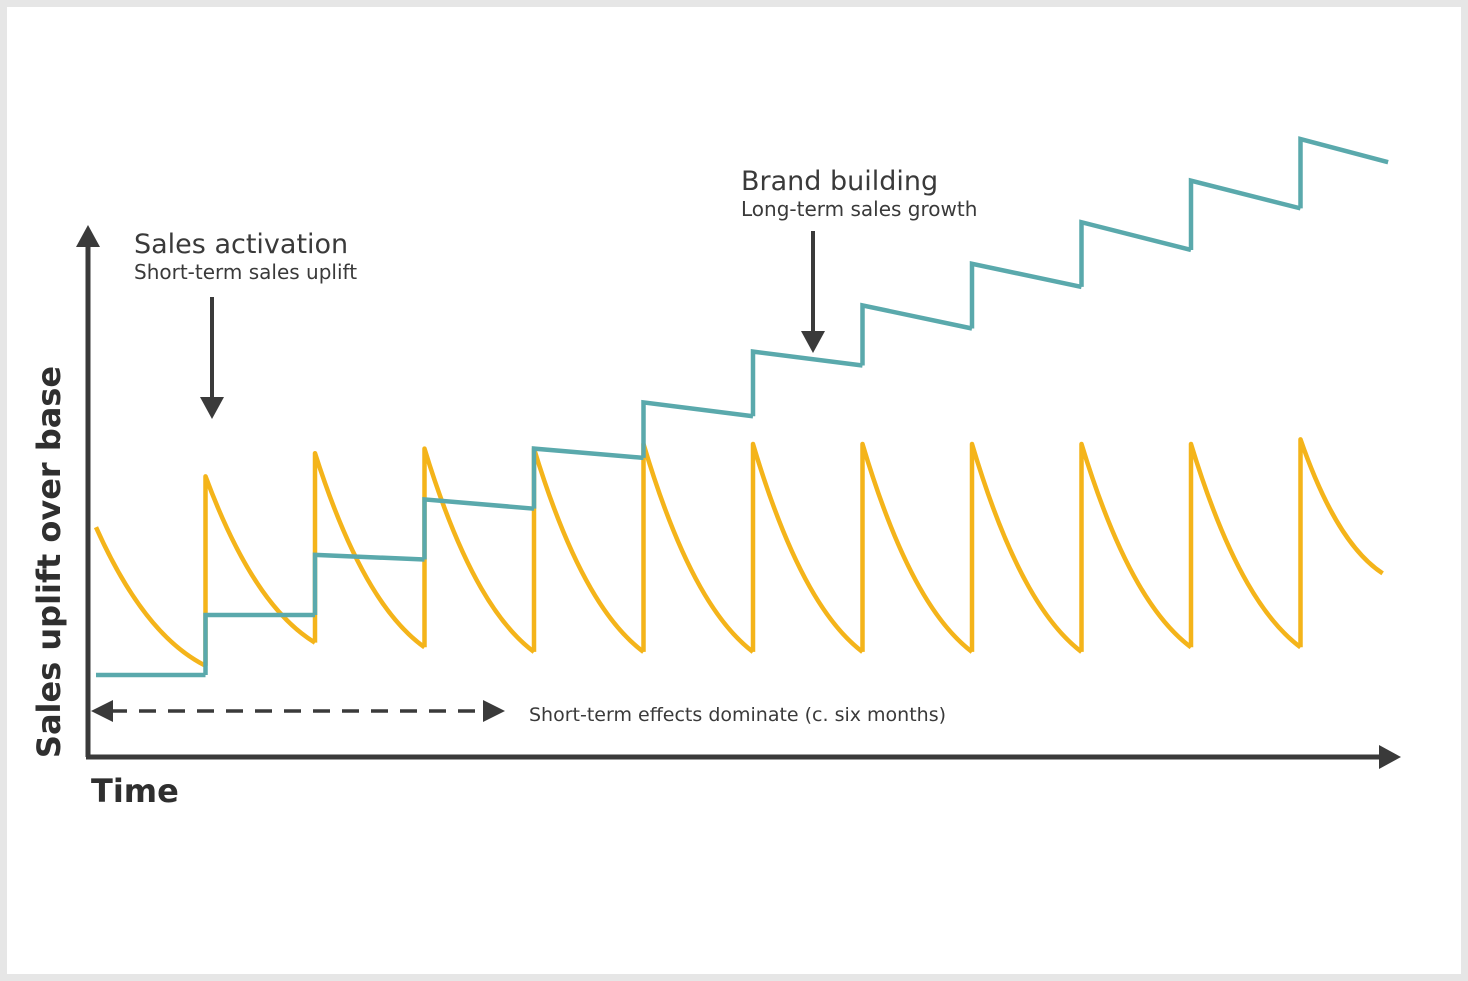 This screenshot has width=1468, height=981. Describe the element at coordinates (839, 181) in the screenshot. I see `brand-building-title: Brand building` at that location.